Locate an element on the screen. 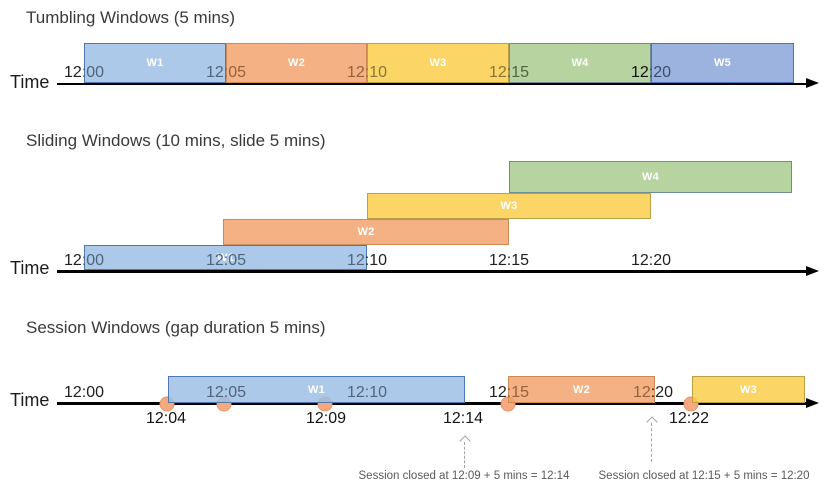 The width and height of the screenshot is (829, 498). window-box-tumbling-w4 is located at coordinates (580, 62).